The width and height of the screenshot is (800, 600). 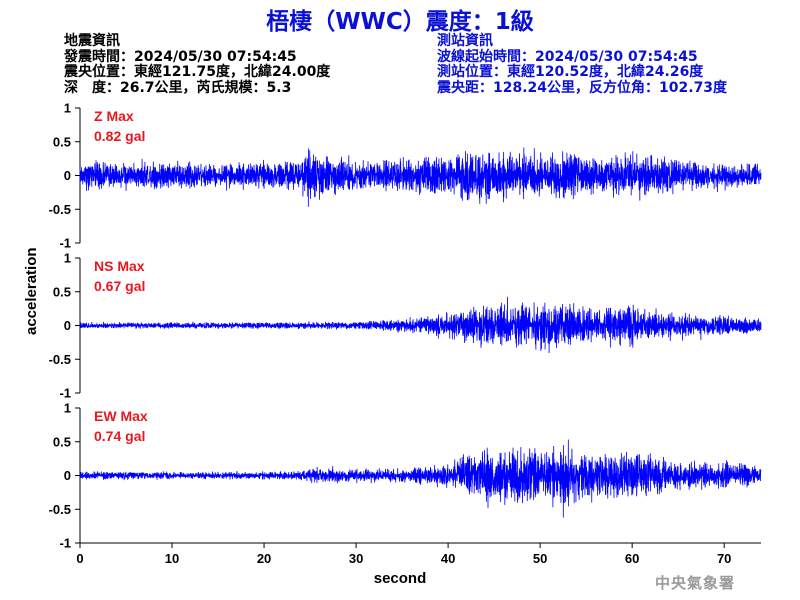 What do you see at coordinates (264, 558) in the screenshot?
I see `x-tick-label: 20` at bounding box center [264, 558].